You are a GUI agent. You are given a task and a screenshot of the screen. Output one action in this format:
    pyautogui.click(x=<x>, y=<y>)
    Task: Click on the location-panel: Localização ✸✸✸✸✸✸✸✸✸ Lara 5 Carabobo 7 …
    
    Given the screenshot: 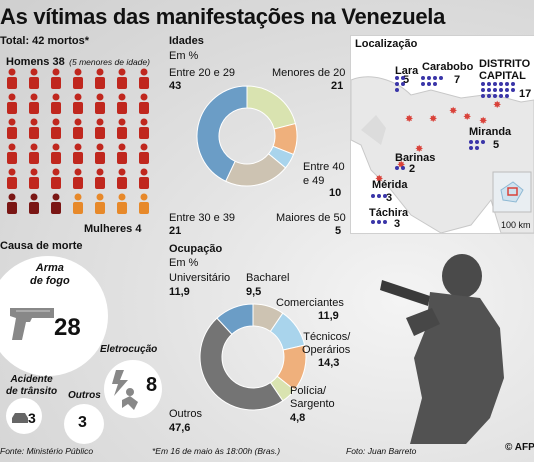 What is the action you would take?
    pyautogui.click(x=442, y=134)
    